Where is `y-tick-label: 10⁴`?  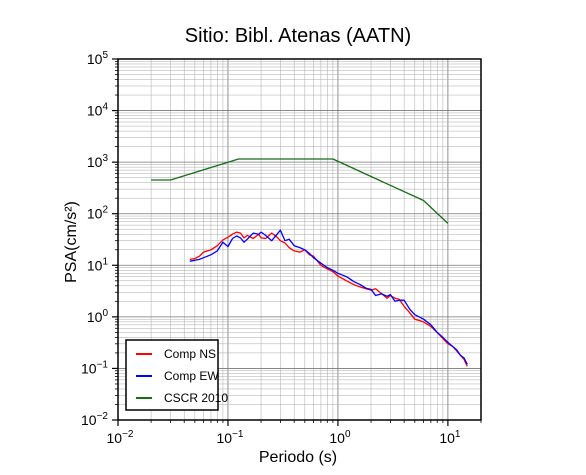
y-tick-label: 10⁴ is located at coordinates (98, 110).